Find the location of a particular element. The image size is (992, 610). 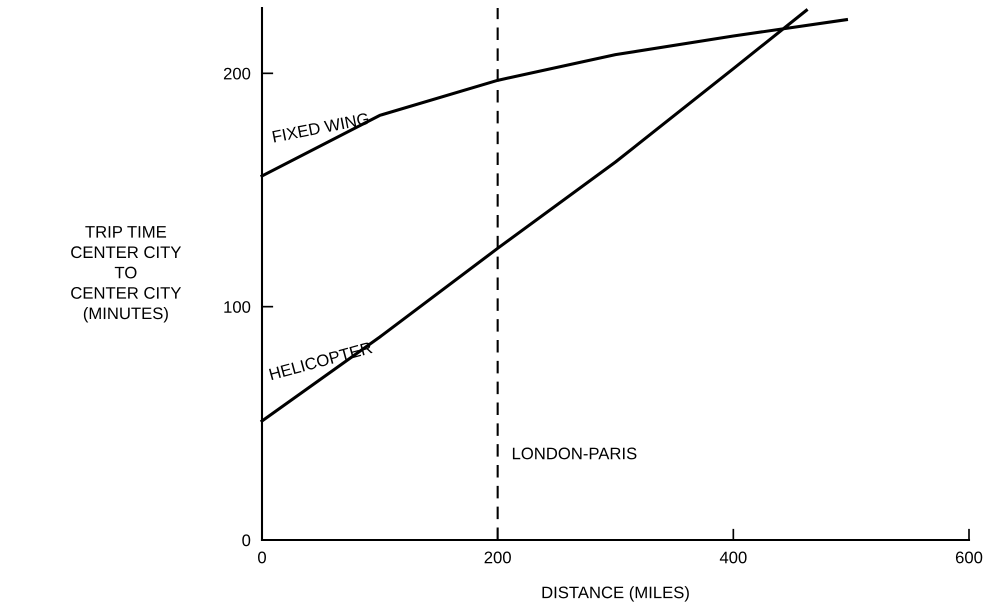

y-tick-label: 0 is located at coordinates (246, 540).